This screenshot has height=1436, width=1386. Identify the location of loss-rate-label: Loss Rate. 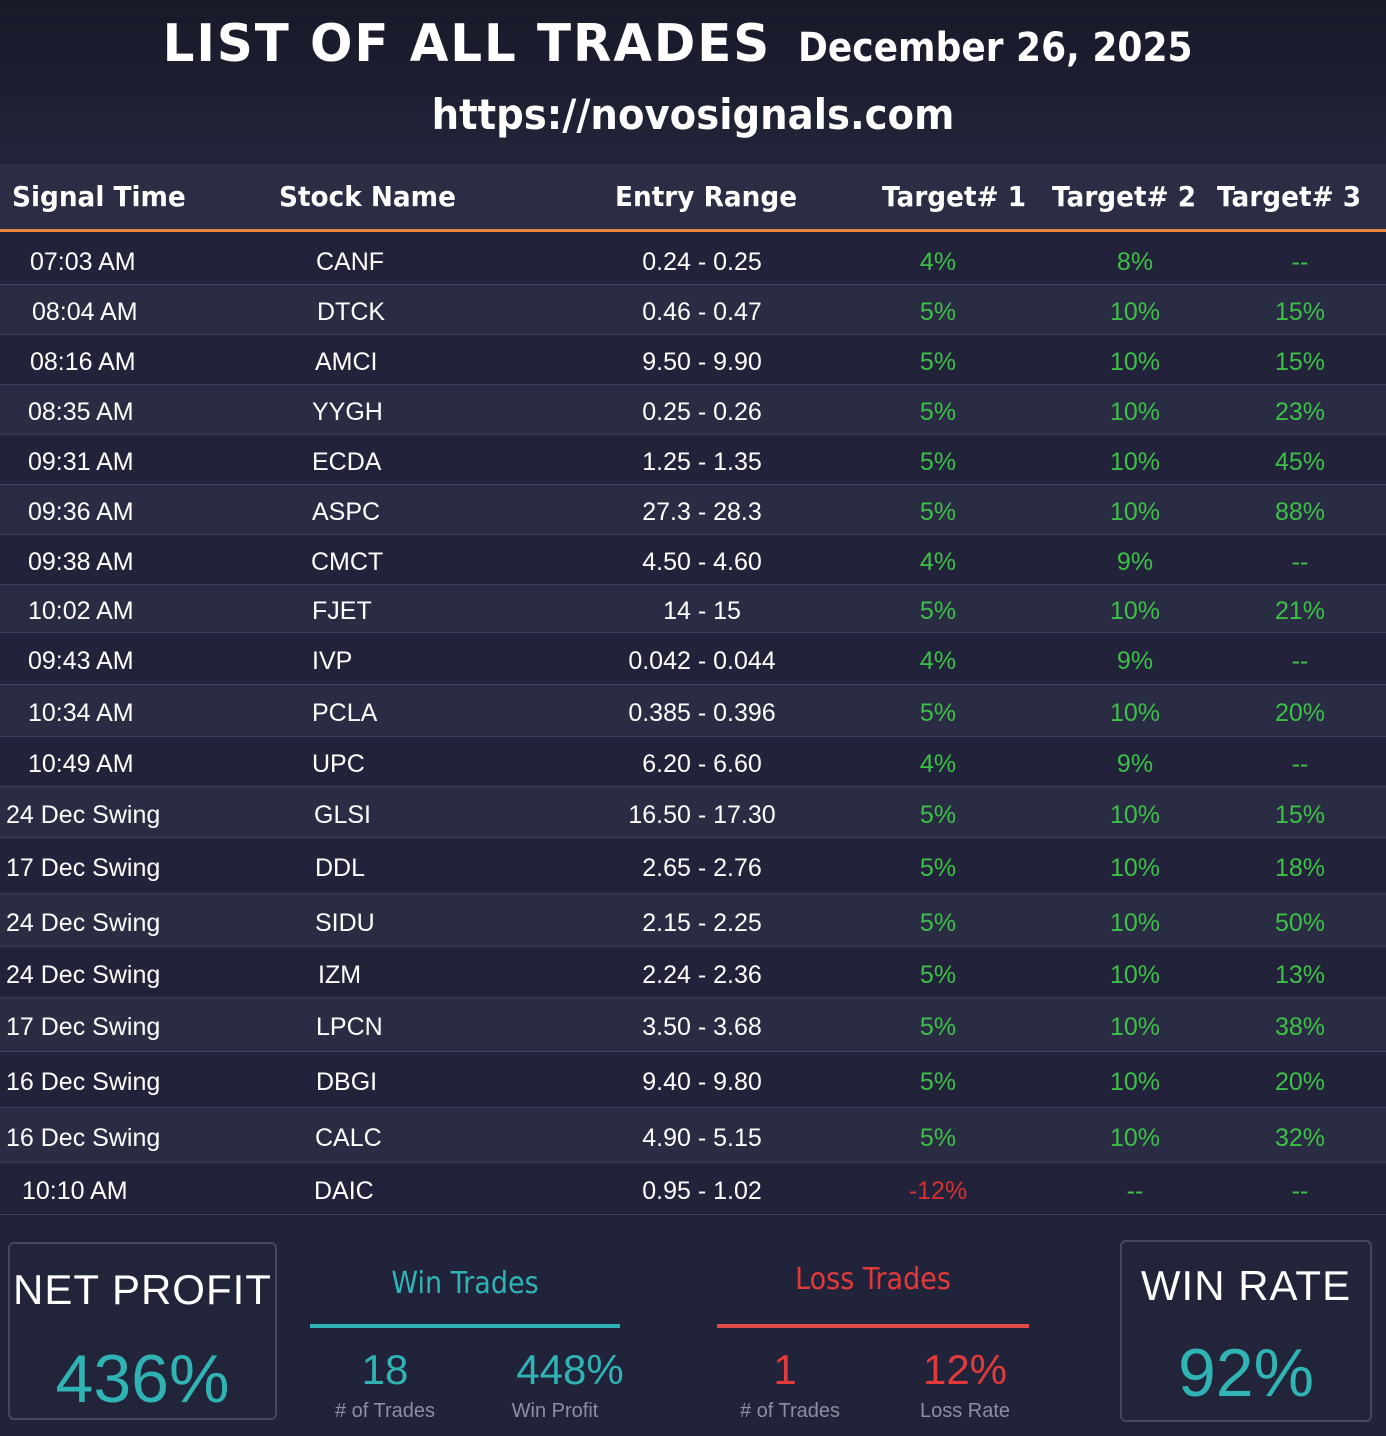
(965, 1411).